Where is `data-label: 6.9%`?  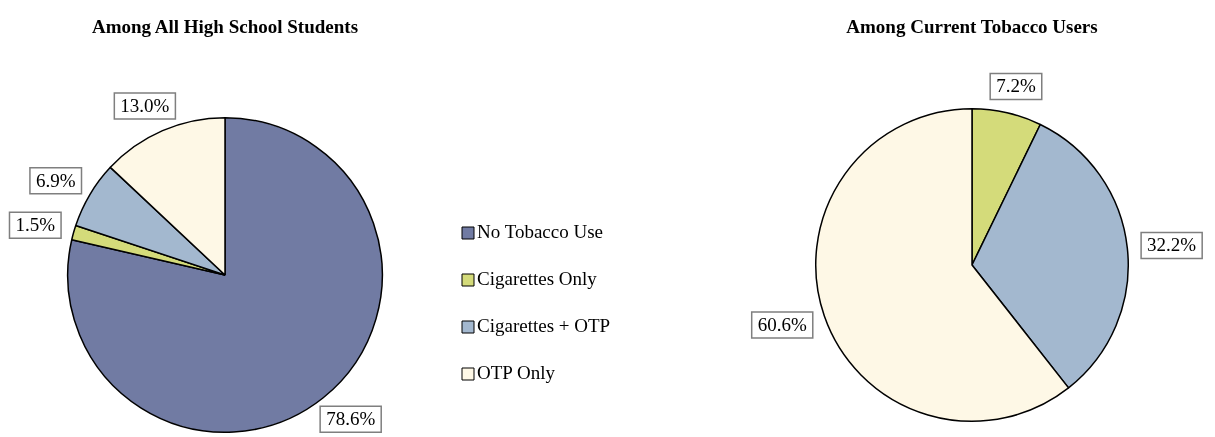
data-label: 6.9% is located at coordinates (55, 180).